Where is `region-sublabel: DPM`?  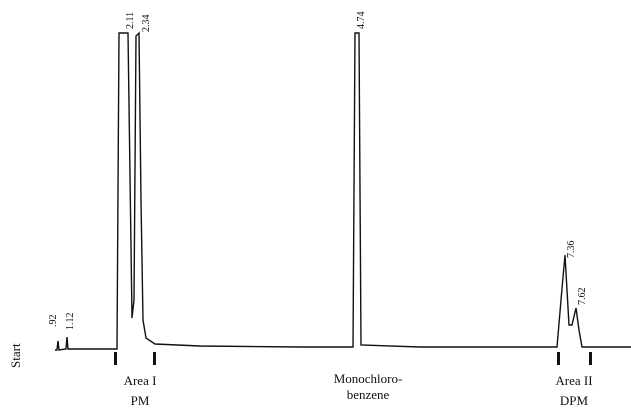 region-sublabel: DPM is located at coordinates (574, 400).